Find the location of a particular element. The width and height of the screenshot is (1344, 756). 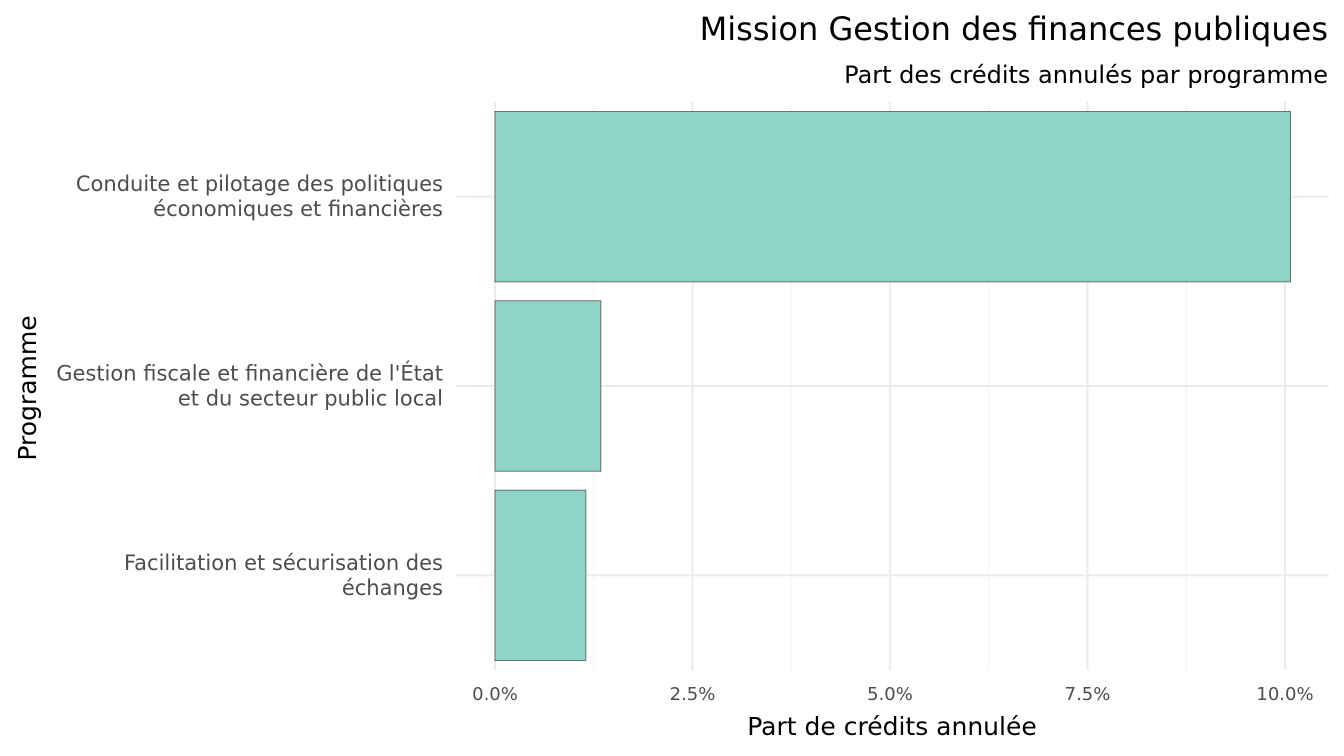

x-tick-label: 0.0% is located at coordinates (495, 694).